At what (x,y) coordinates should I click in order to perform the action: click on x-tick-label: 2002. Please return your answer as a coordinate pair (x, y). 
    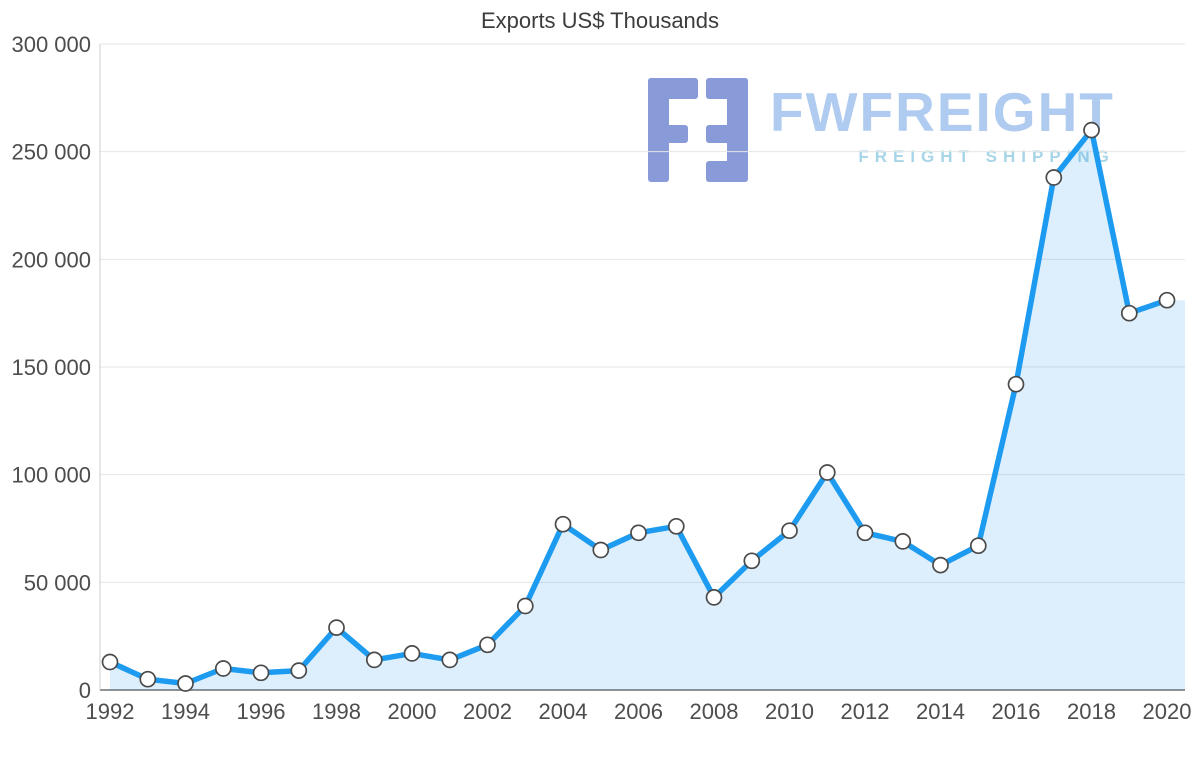
    Looking at the image, I should click on (487, 711).